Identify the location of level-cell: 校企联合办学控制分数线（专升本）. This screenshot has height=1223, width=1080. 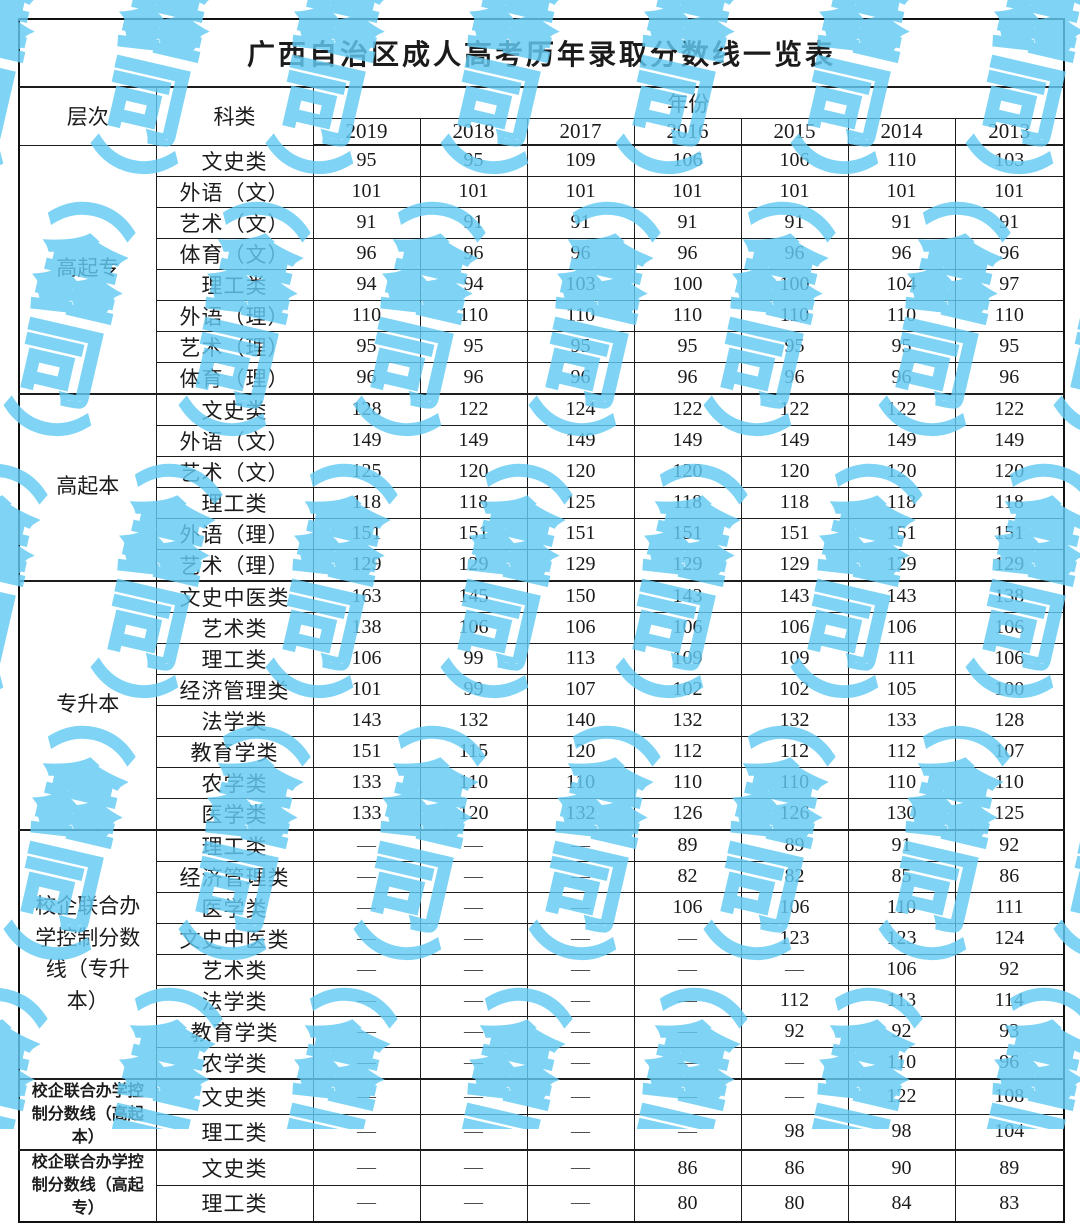
(87, 953).